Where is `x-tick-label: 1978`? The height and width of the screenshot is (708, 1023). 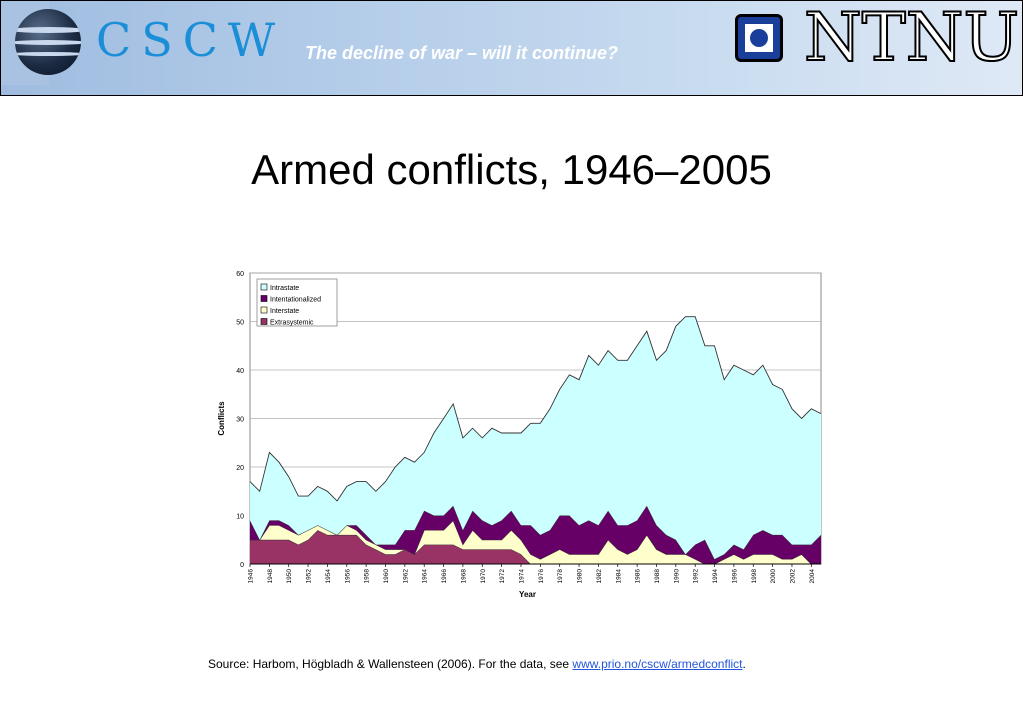 x-tick-label: 1978 is located at coordinates (560, 576).